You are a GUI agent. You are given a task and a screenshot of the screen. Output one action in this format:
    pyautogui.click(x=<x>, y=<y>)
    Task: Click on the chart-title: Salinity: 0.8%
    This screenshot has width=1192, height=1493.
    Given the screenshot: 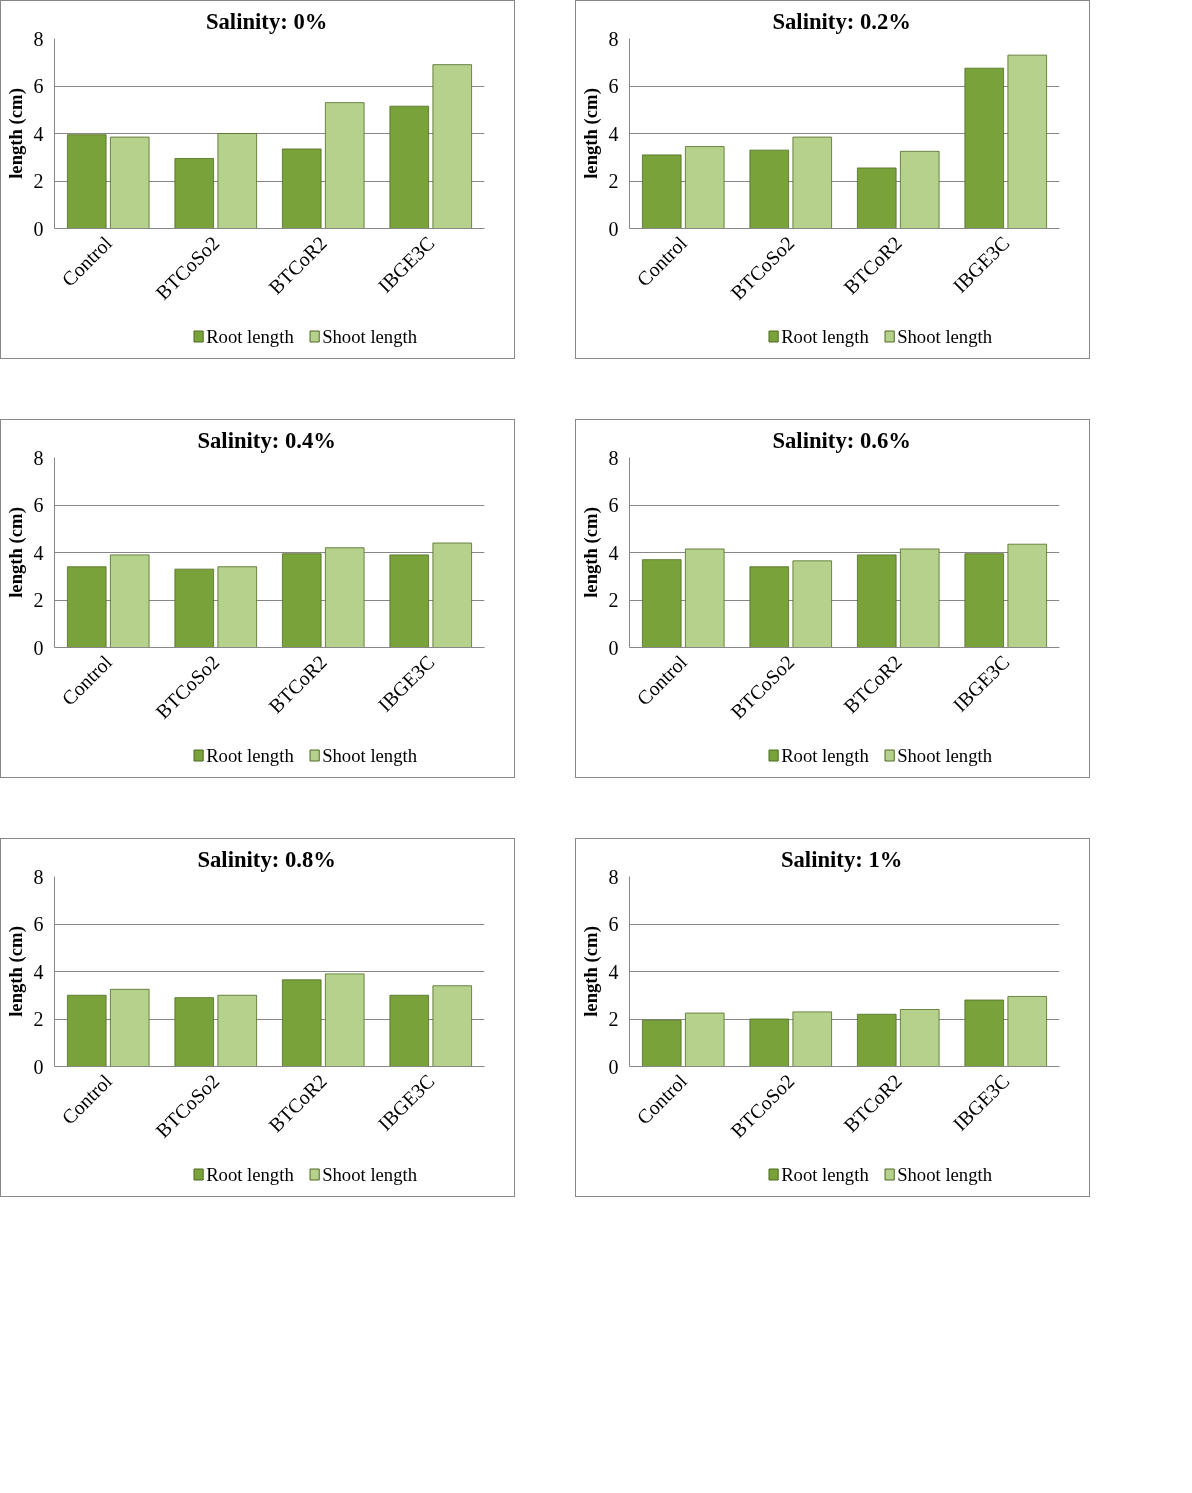 What is the action you would take?
    pyautogui.click(x=266, y=859)
    